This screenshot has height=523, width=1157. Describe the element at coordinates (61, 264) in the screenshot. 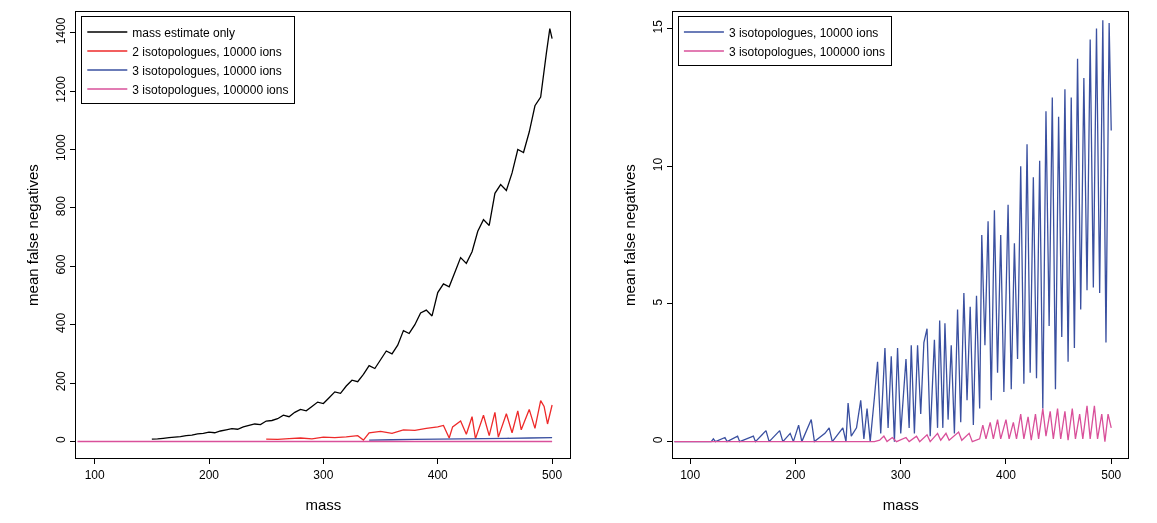

I see `y-tick-label: 600` at that location.